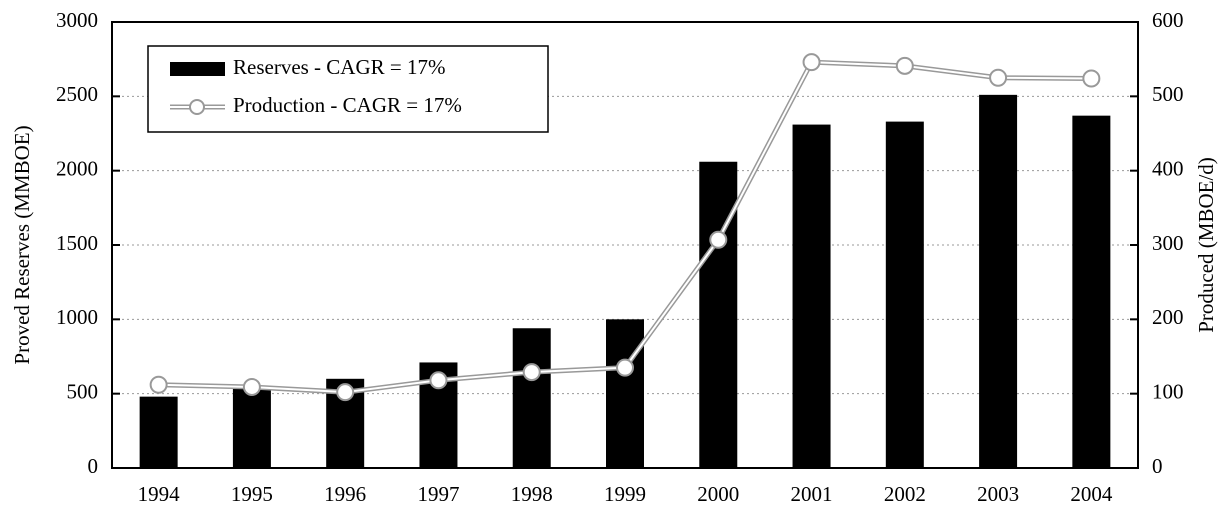 The height and width of the screenshot is (514, 1228). What do you see at coordinates (77, 94) in the screenshot?
I see `y-tick-label: 2500` at bounding box center [77, 94].